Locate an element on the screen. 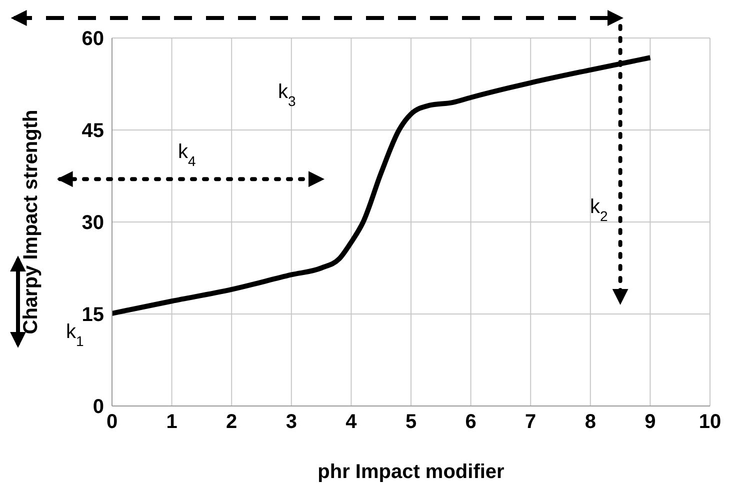  y-tick-label: 60 is located at coordinates (93, 39).